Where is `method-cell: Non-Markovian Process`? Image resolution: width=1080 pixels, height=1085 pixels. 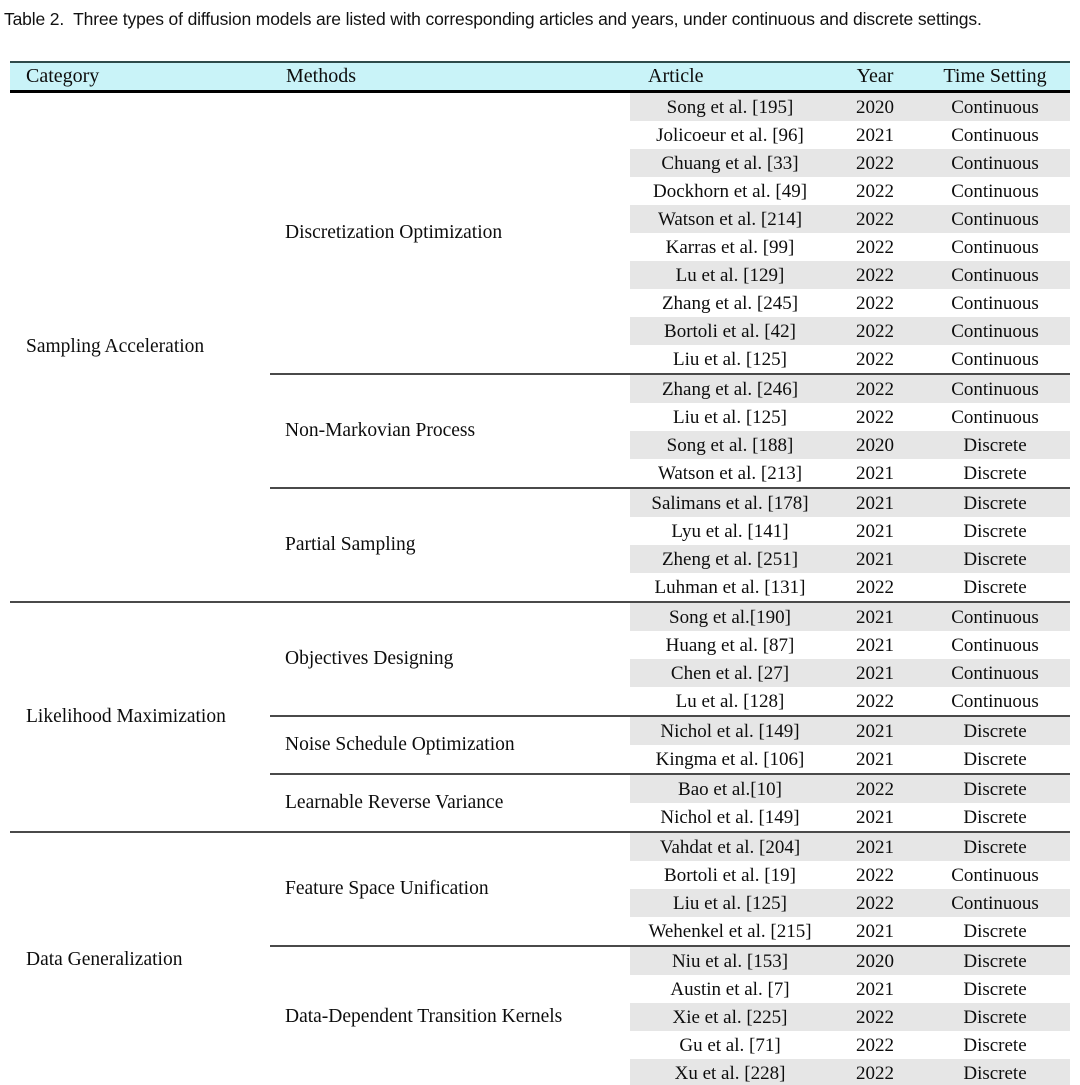
method-cell: Non-Markovian Process is located at coordinates (450, 430).